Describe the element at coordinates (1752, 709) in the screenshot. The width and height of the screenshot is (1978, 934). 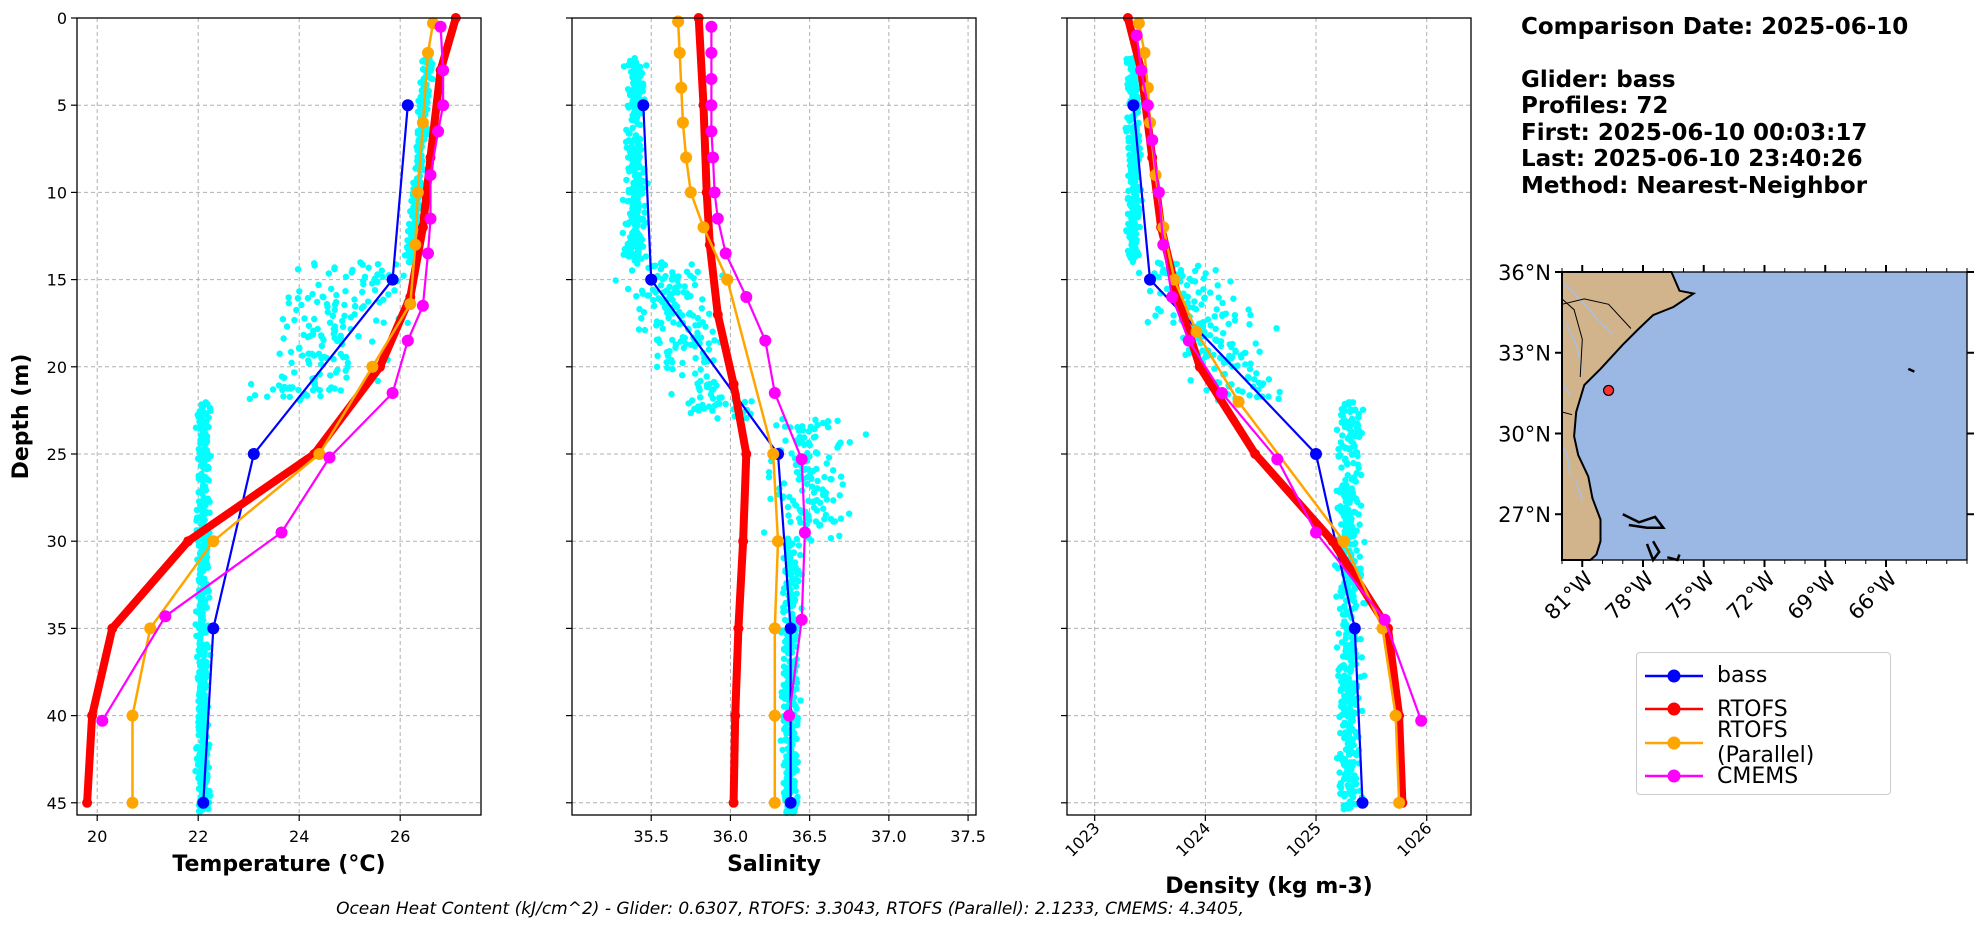
I see `legend-label: RTOFS` at that location.